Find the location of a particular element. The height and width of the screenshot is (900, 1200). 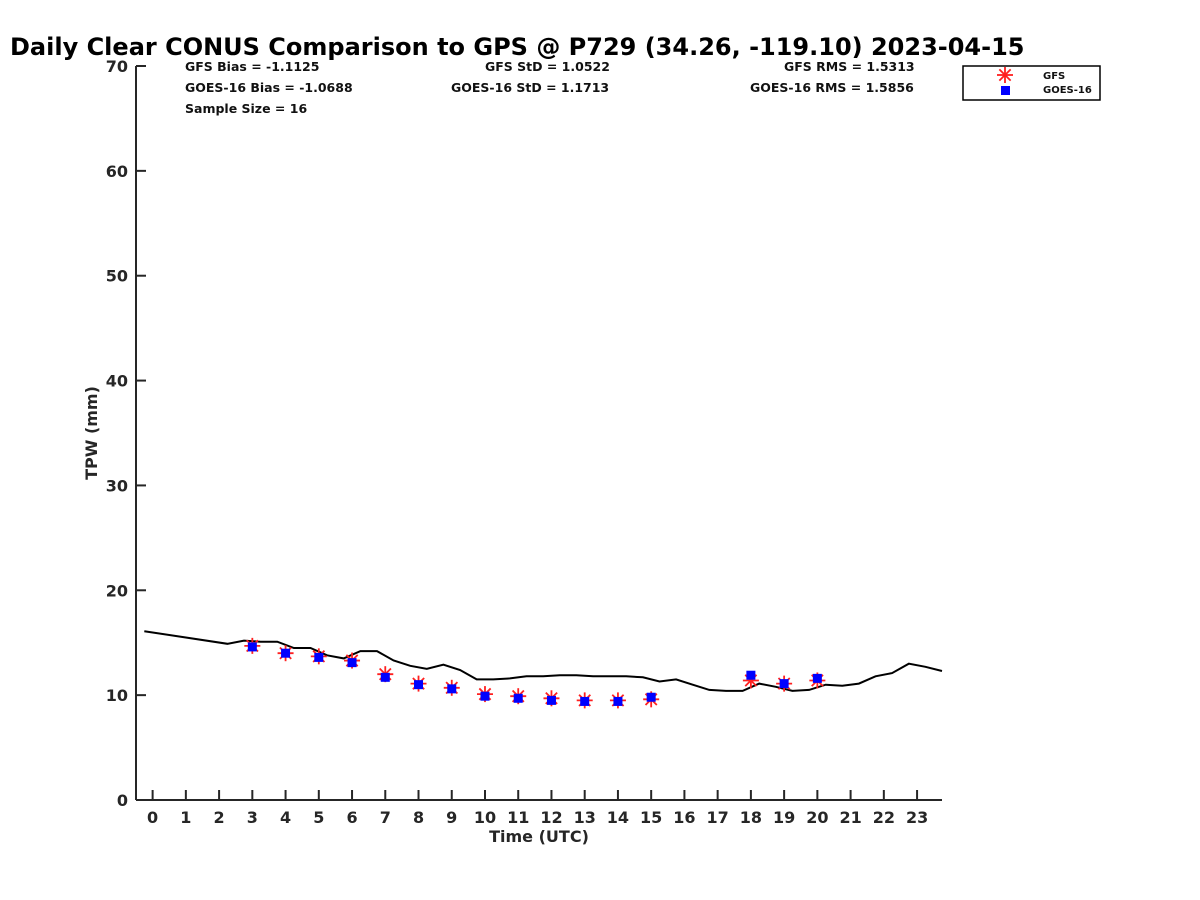

x-tick-label: 21 is located at coordinates (850, 817).